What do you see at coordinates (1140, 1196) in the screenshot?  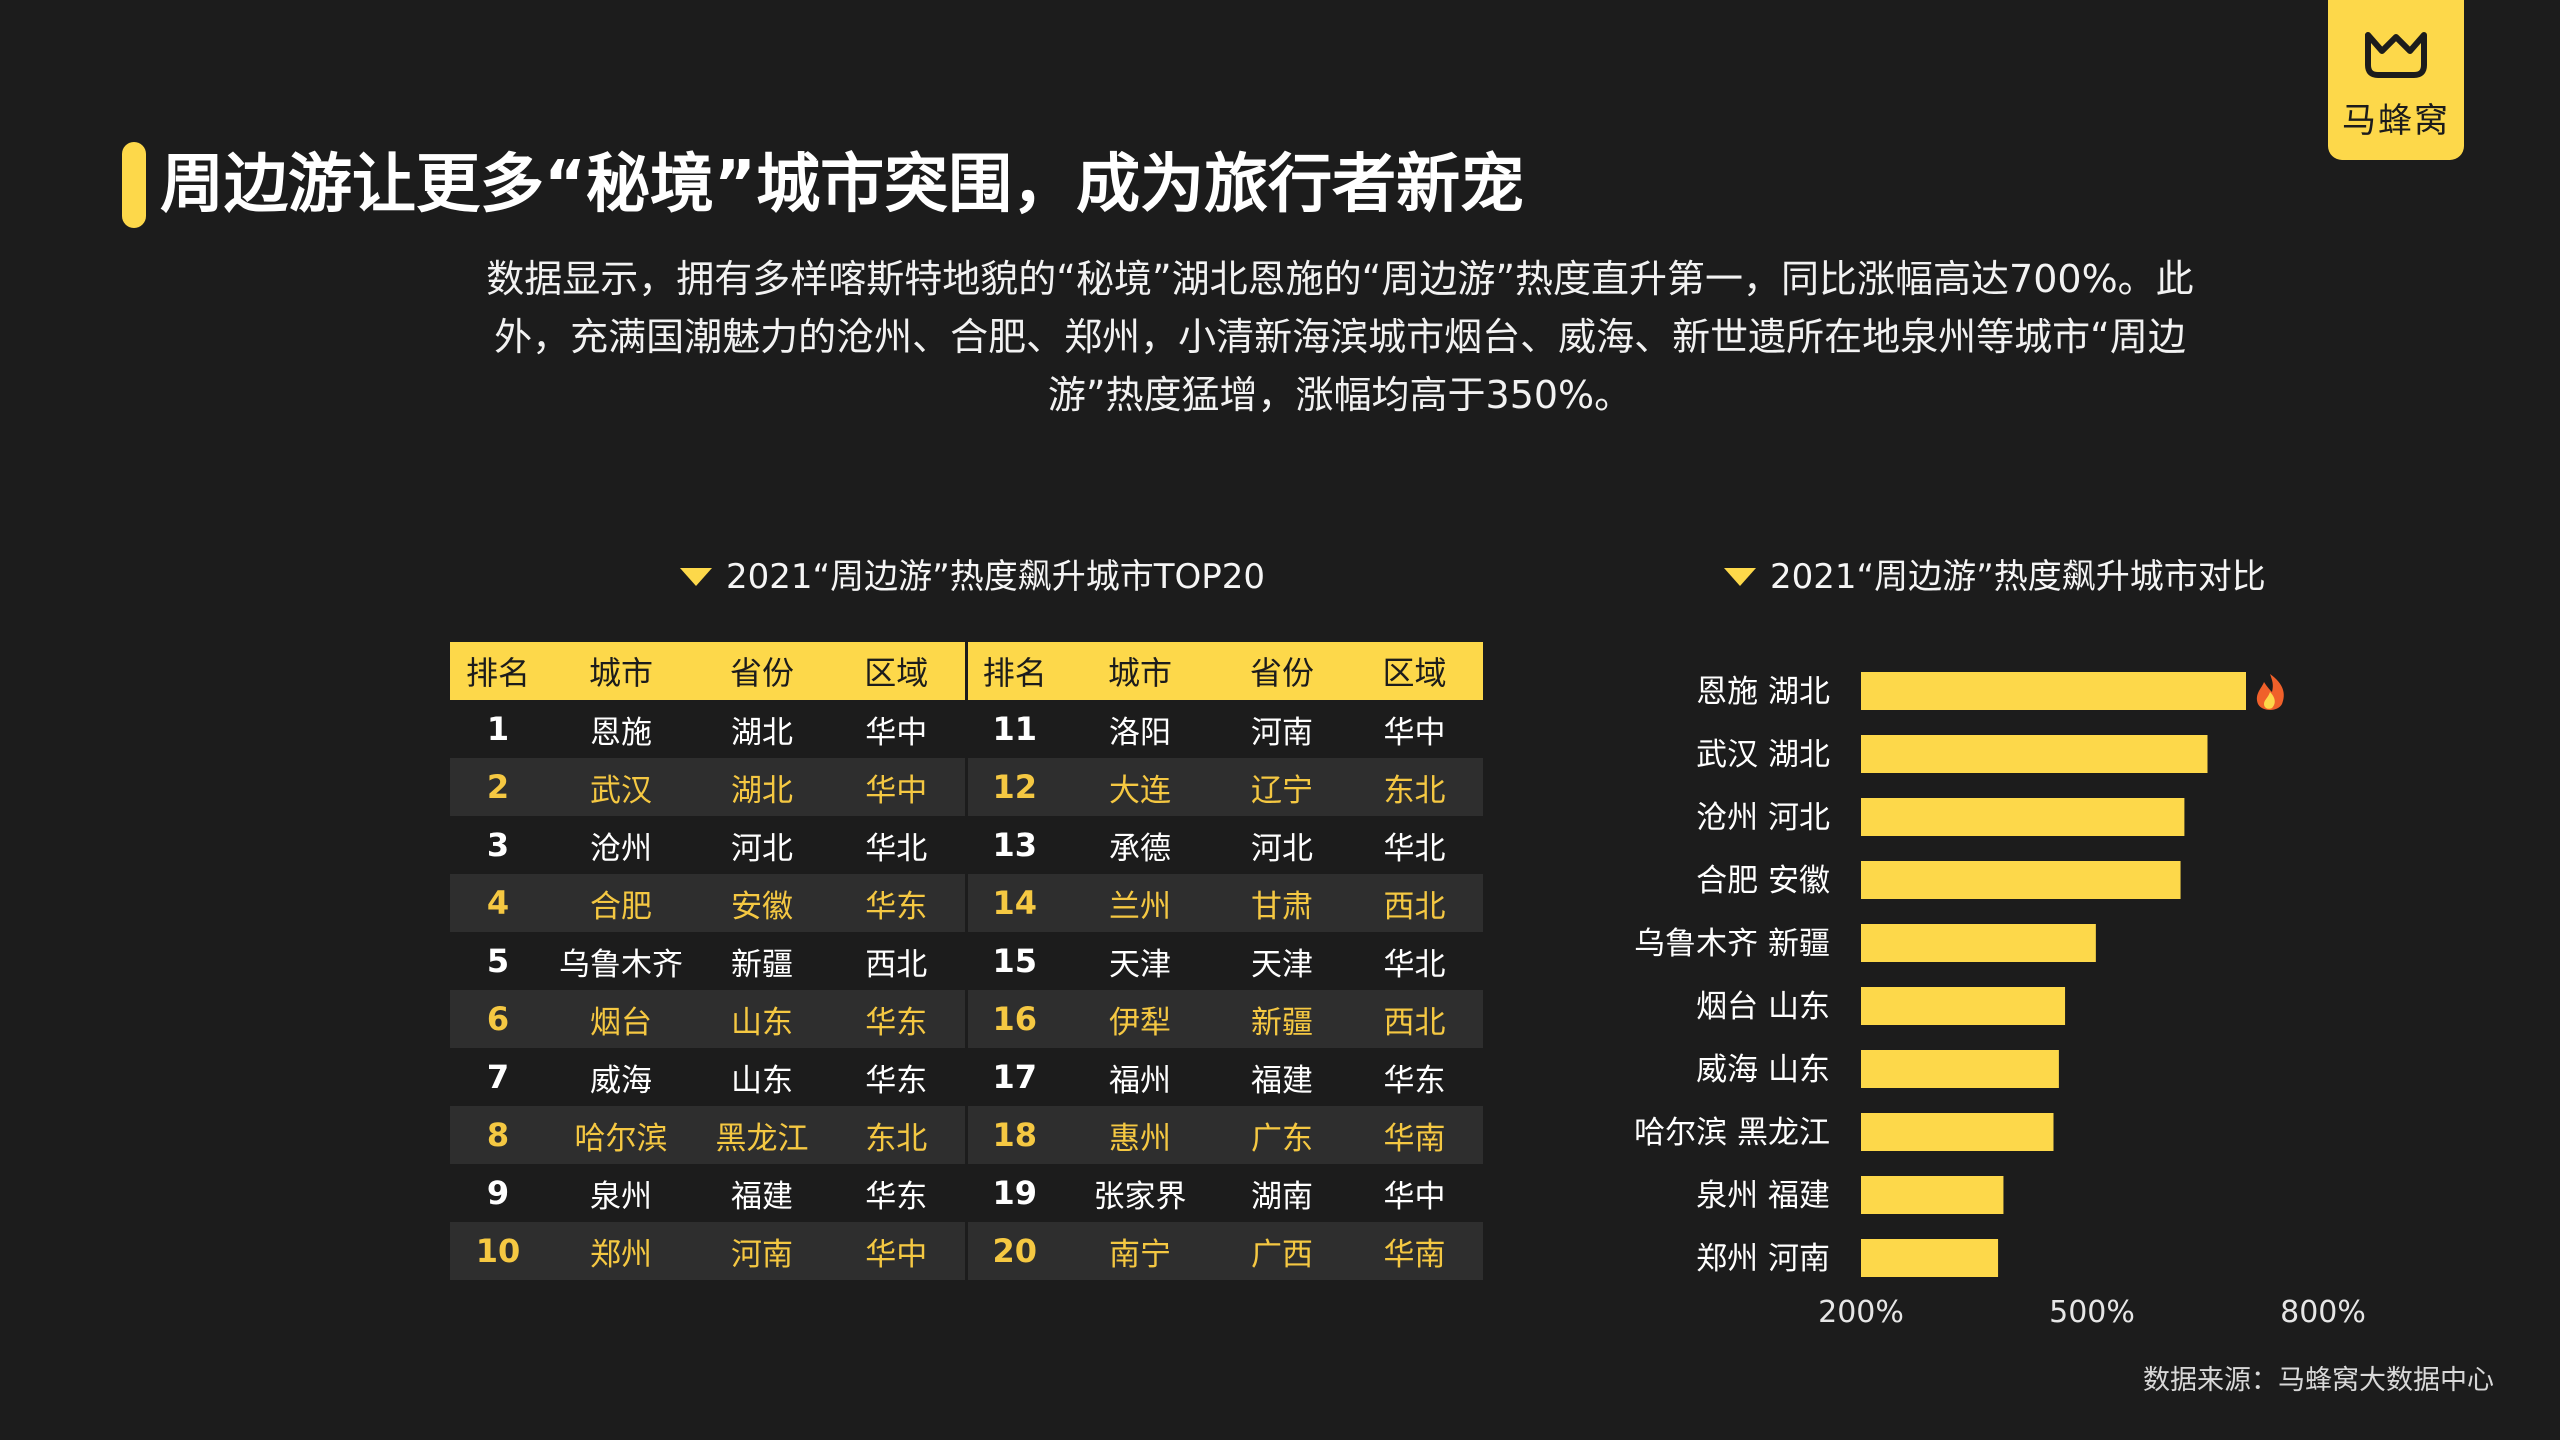 I see `table-cell: 张家界` at bounding box center [1140, 1196].